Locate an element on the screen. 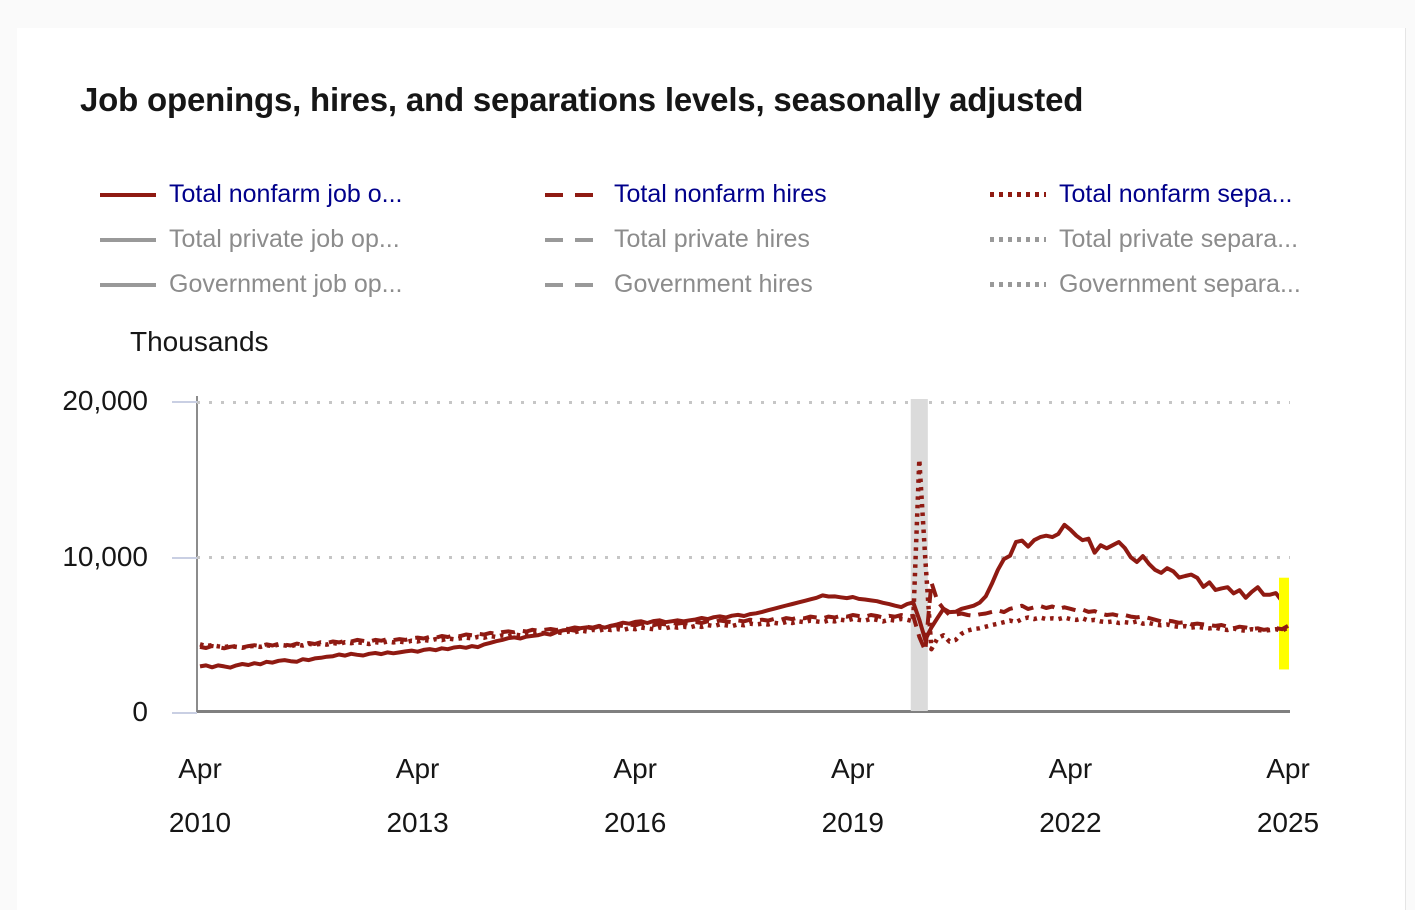 This screenshot has height=910, width=1415. x-tick-label: Apr 2016 is located at coordinates (635, 796).